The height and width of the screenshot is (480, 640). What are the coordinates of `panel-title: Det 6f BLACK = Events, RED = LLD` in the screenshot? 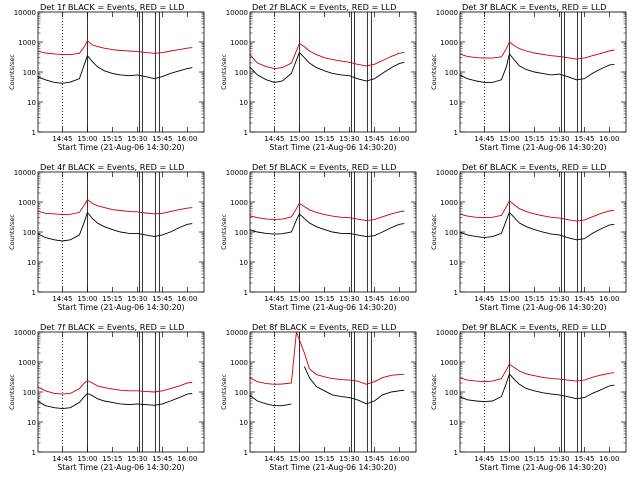 It's located at (534, 167).